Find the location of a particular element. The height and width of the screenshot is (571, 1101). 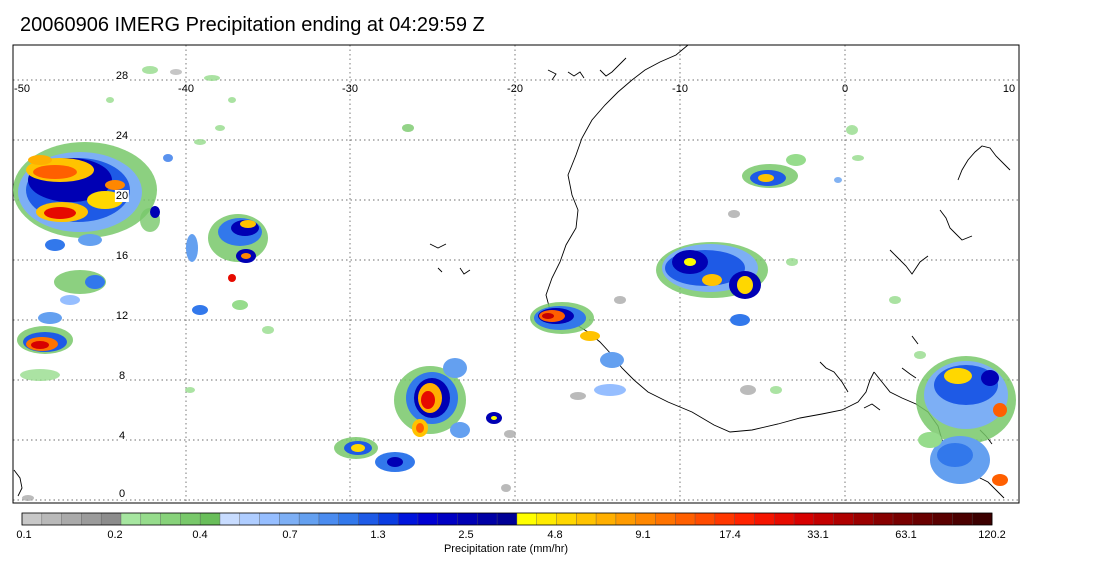

precip-cell-inland is located at coordinates (731, 240).